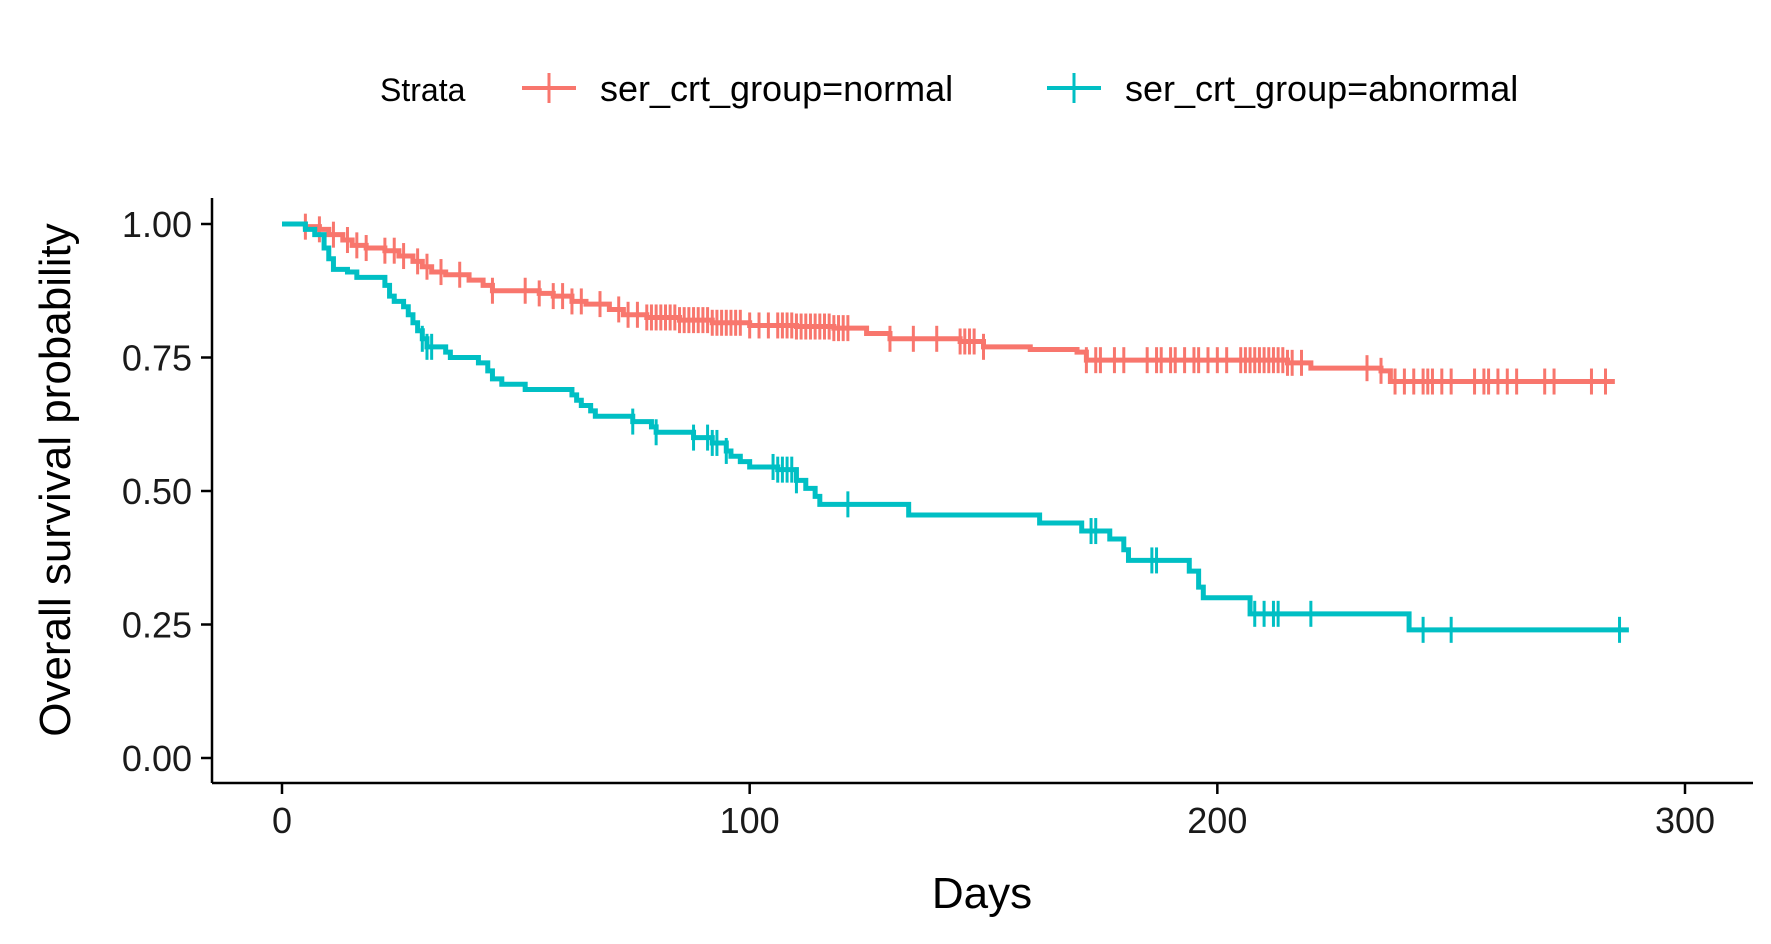 This screenshot has height=944, width=1771. Describe the element at coordinates (157, 491) in the screenshot. I see `y-tick-label: 0.50` at that location.